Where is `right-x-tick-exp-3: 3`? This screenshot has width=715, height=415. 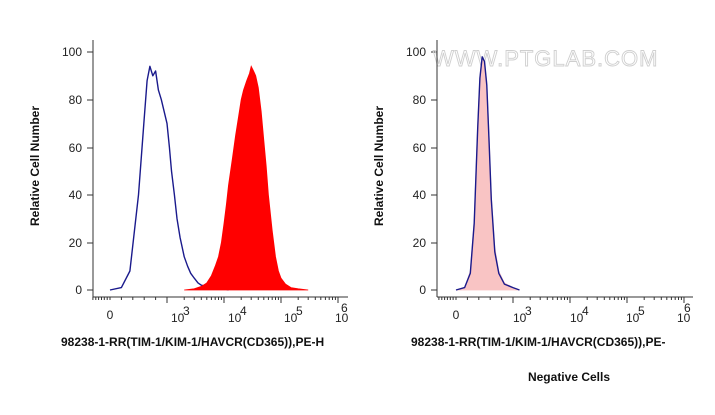 right-x-tick-exp-3: 3 is located at coordinates (528, 311).